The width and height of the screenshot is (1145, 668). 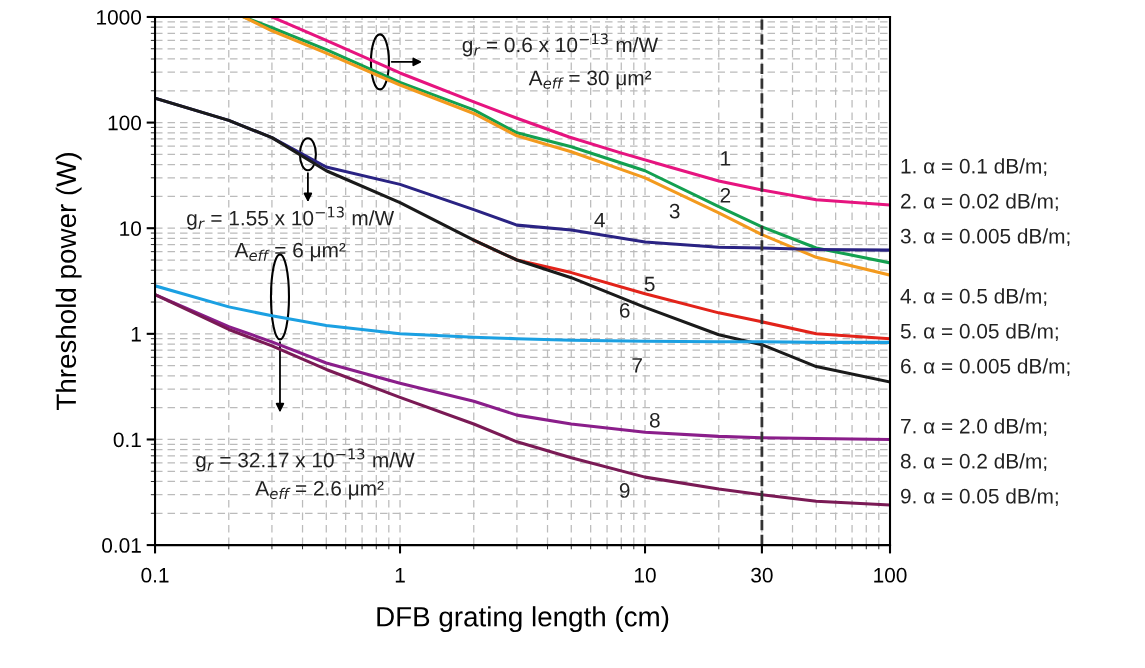 I want to click on y-axis-title: Threshold power (W), so click(x=68, y=282).